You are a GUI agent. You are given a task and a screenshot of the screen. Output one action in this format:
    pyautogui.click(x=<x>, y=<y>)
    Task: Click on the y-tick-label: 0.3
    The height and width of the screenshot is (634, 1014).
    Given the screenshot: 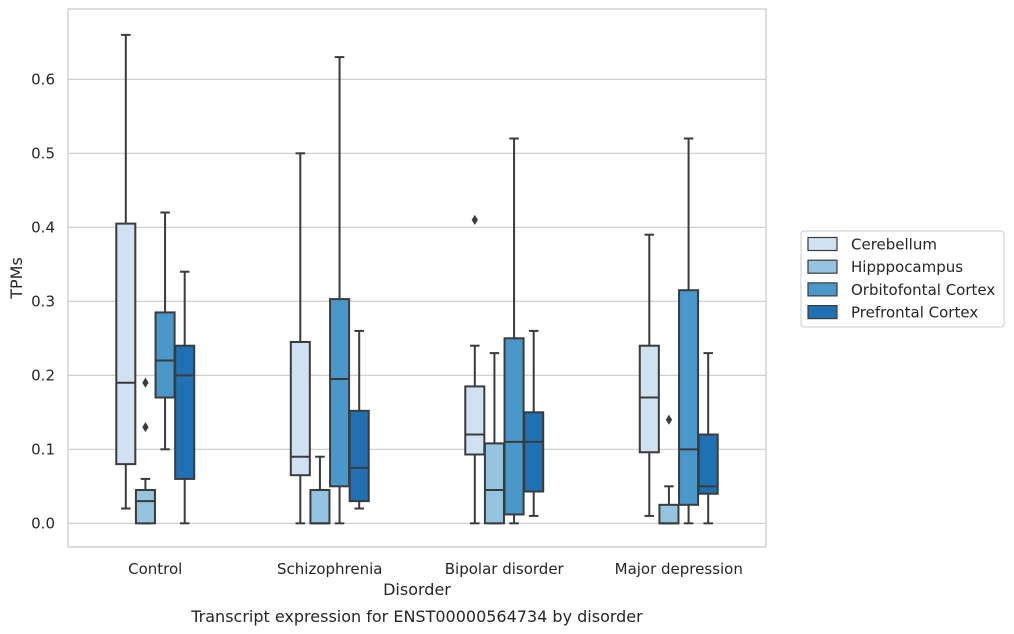 What is the action you would take?
    pyautogui.click(x=43, y=301)
    